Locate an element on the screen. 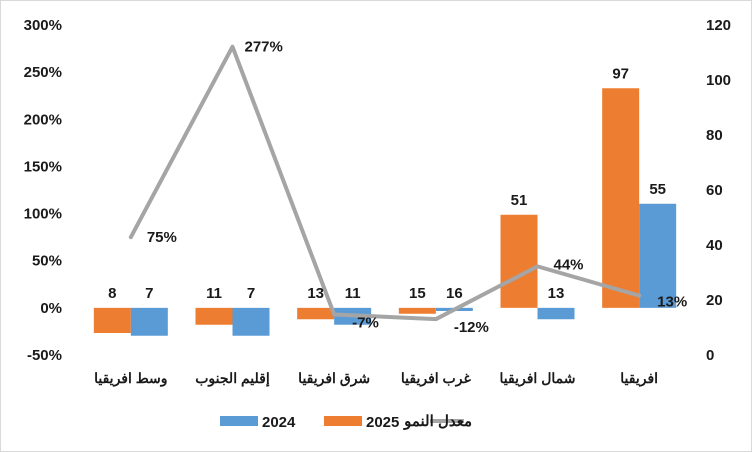 Image resolution: width=752 pixels, height=452 pixels. data-label-2024-0: 7 is located at coordinates (149, 293).